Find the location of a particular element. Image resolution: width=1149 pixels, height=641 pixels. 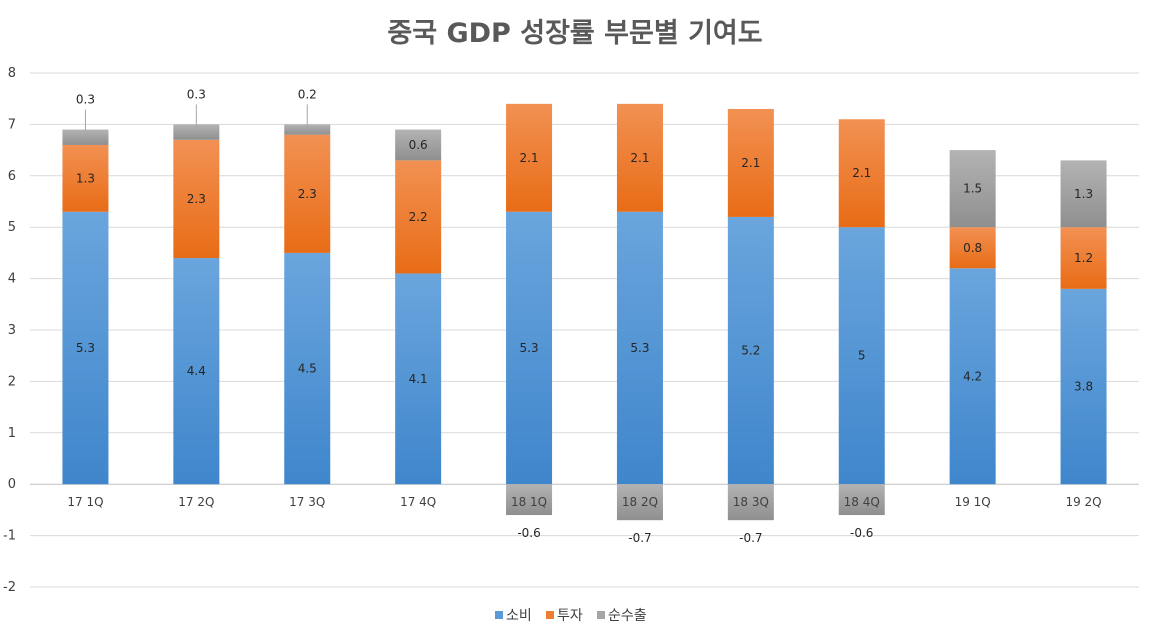

legend-label: 투자 is located at coordinates (570, 616).